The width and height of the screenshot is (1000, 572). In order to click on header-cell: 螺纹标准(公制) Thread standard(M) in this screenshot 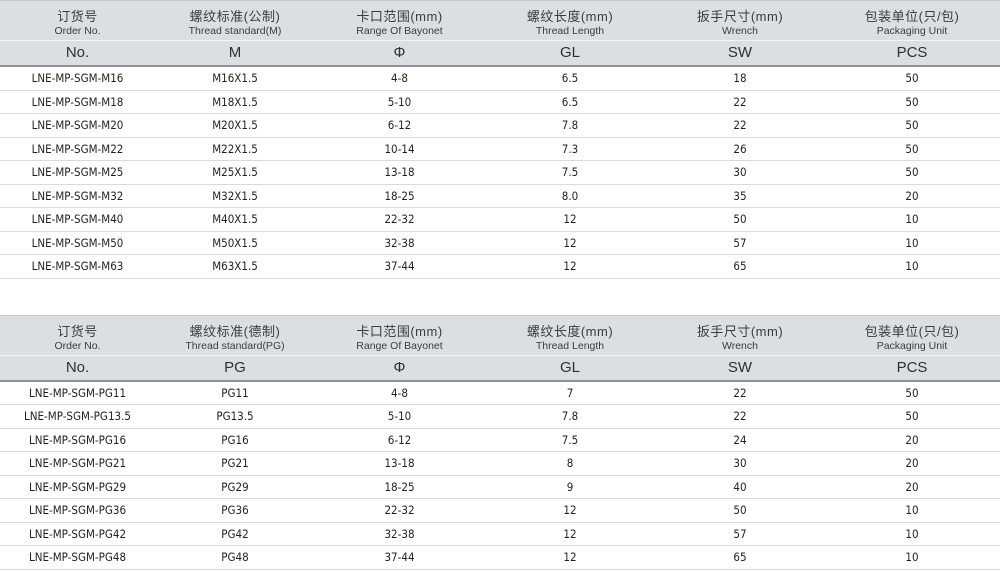, I will do `click(235, 24)`.